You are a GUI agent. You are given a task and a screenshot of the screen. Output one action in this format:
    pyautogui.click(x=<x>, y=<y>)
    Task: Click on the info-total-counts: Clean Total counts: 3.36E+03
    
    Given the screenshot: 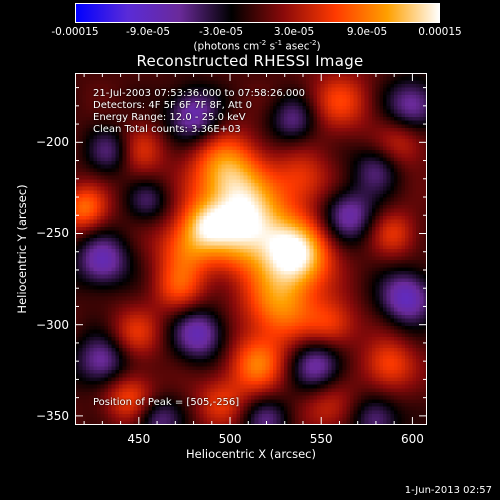 What is the action you would take?
    pyautogui.click(x=167, y=129)
    